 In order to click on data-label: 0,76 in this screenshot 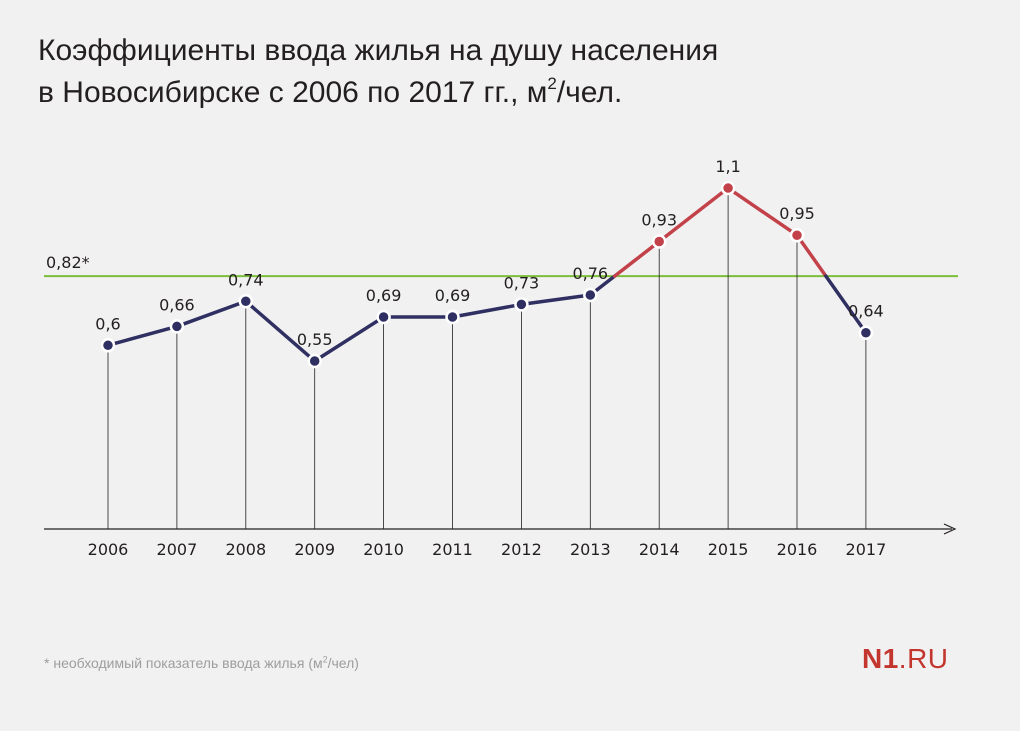, I will do `click(590, 273)`.